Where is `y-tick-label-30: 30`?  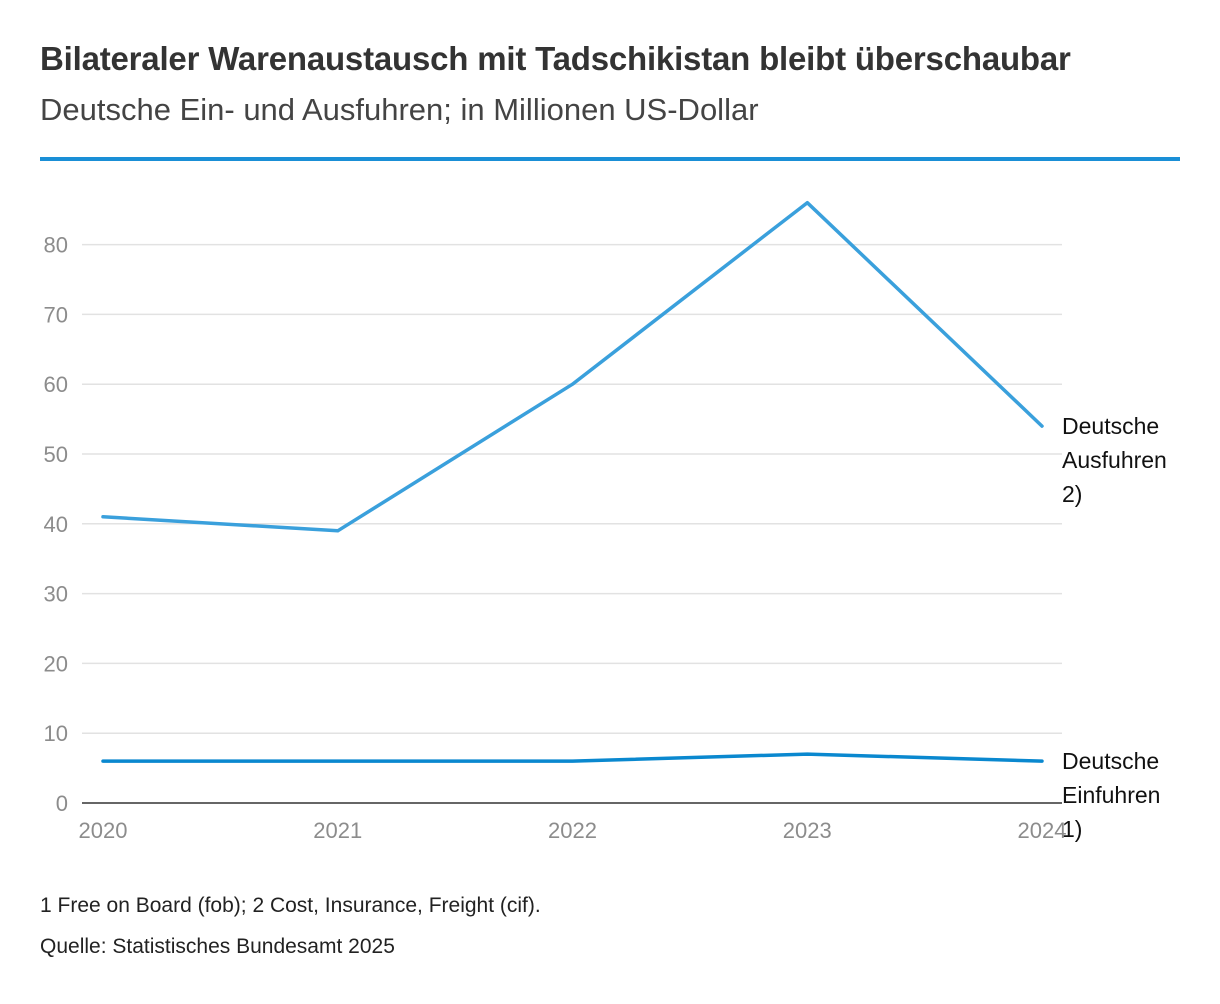 y-tick-label-30: 30 is located at coordinates (56, 594).